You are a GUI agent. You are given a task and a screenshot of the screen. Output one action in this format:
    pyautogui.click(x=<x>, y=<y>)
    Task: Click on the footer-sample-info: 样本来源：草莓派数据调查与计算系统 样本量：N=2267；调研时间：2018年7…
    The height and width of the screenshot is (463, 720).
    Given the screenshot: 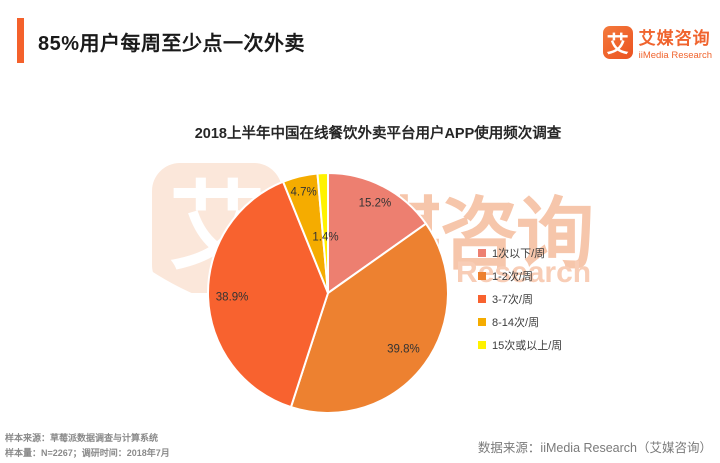 What is the action you would take?
    pyautogui.click(x=87, y=446)
    